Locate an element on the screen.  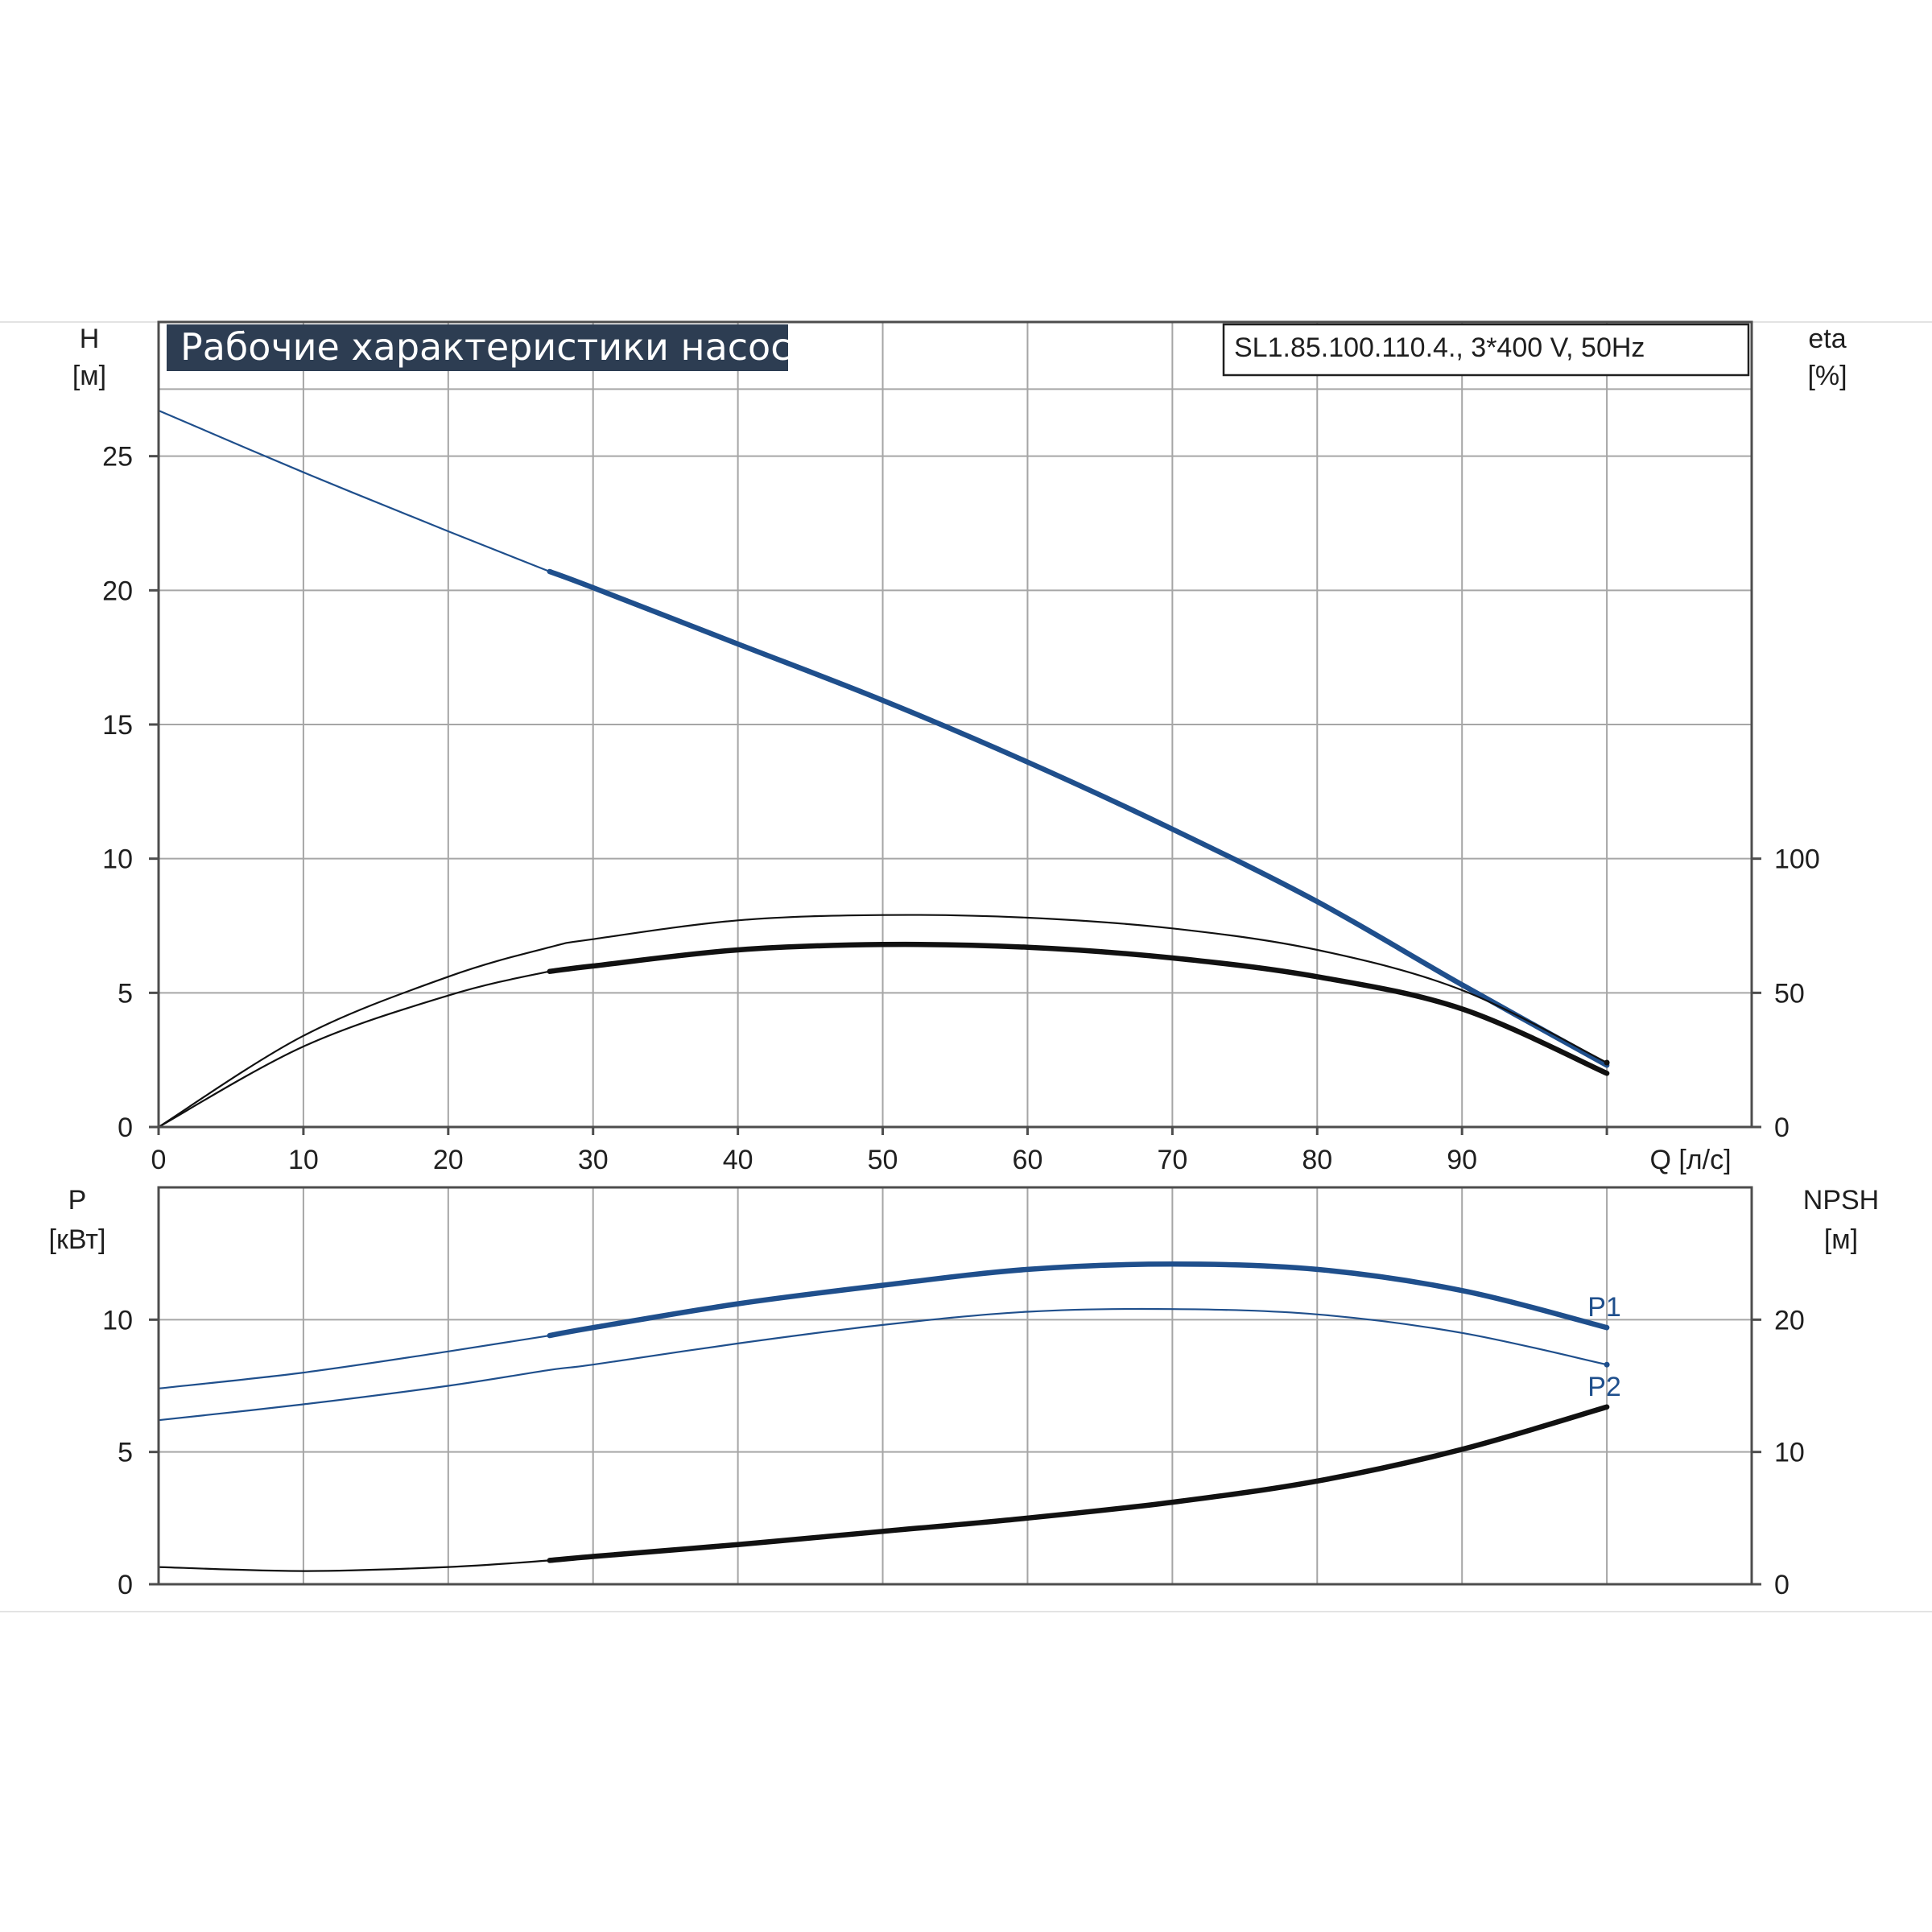
right-tick-label: 50 is located at coordinates (1789, 993).